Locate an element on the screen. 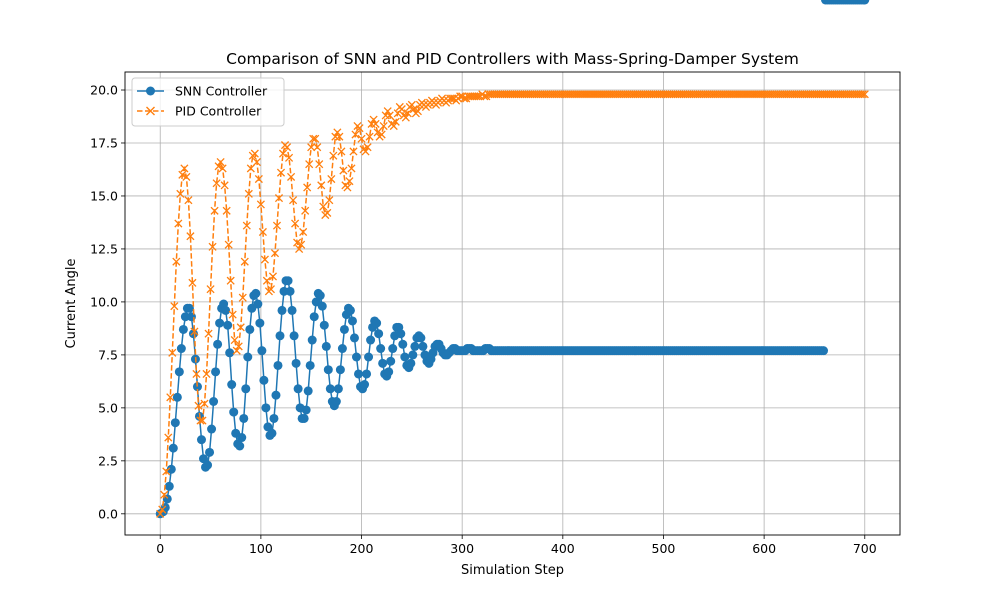  y-tick-label: 15.0 is located at coordinates (104, 195).